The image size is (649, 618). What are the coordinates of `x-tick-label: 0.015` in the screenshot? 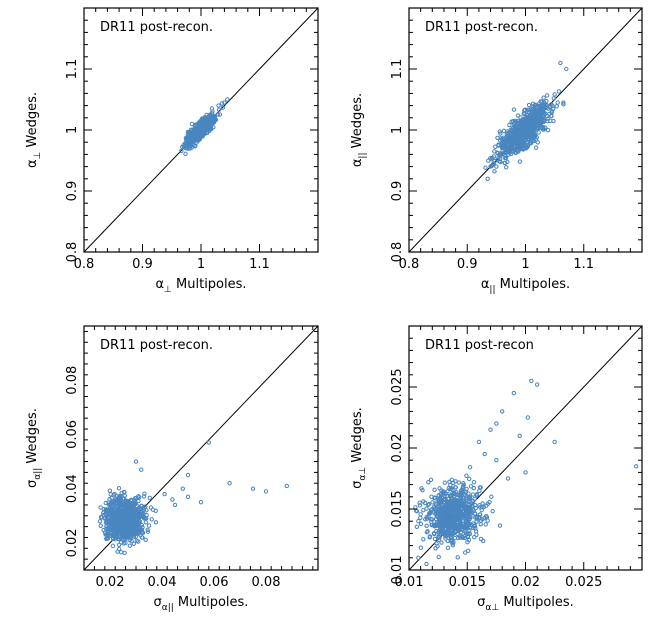 It's located at (467, 582).